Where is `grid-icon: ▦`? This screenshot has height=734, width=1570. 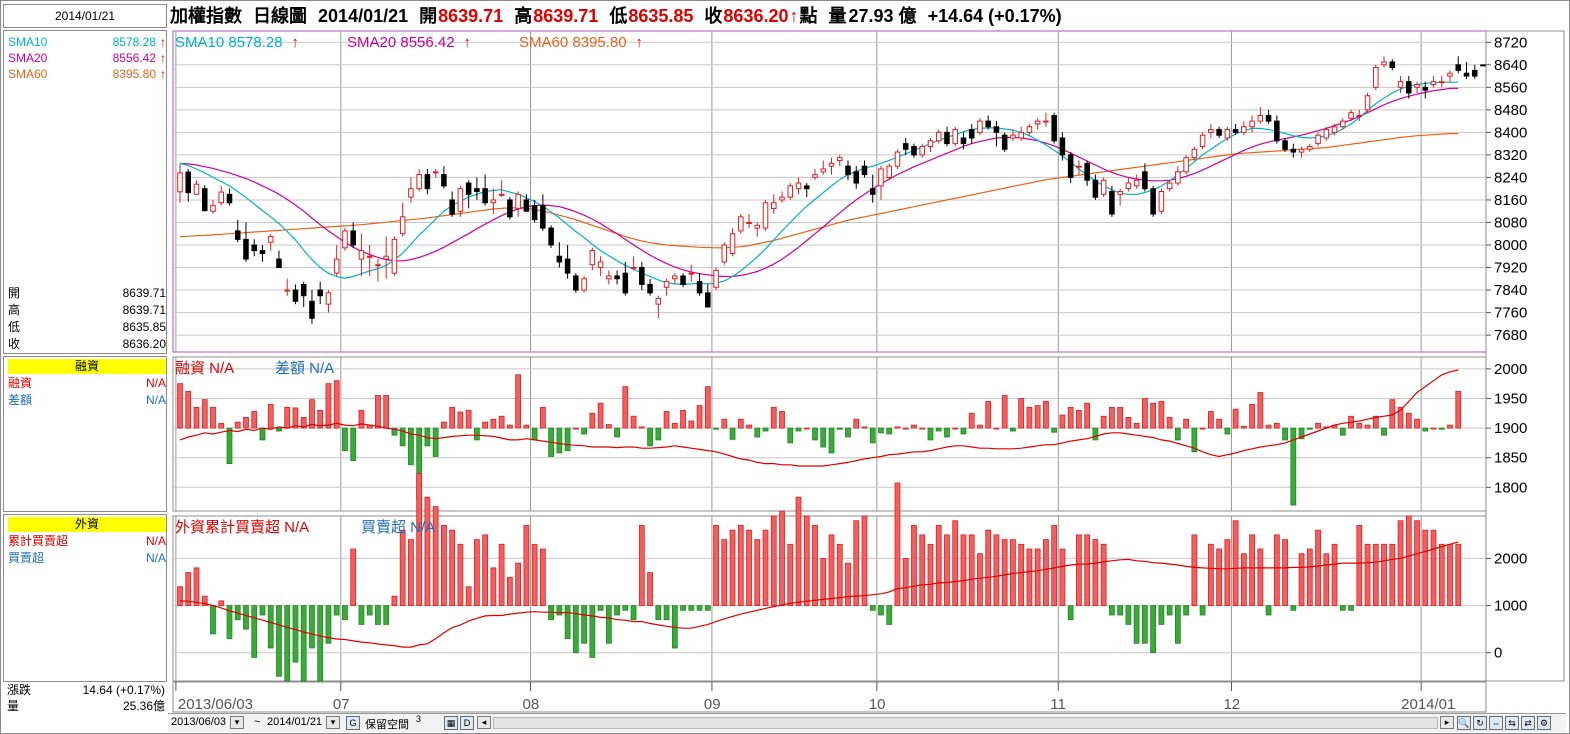 grid-icon: ▦ is located at coordinates (451, 723).